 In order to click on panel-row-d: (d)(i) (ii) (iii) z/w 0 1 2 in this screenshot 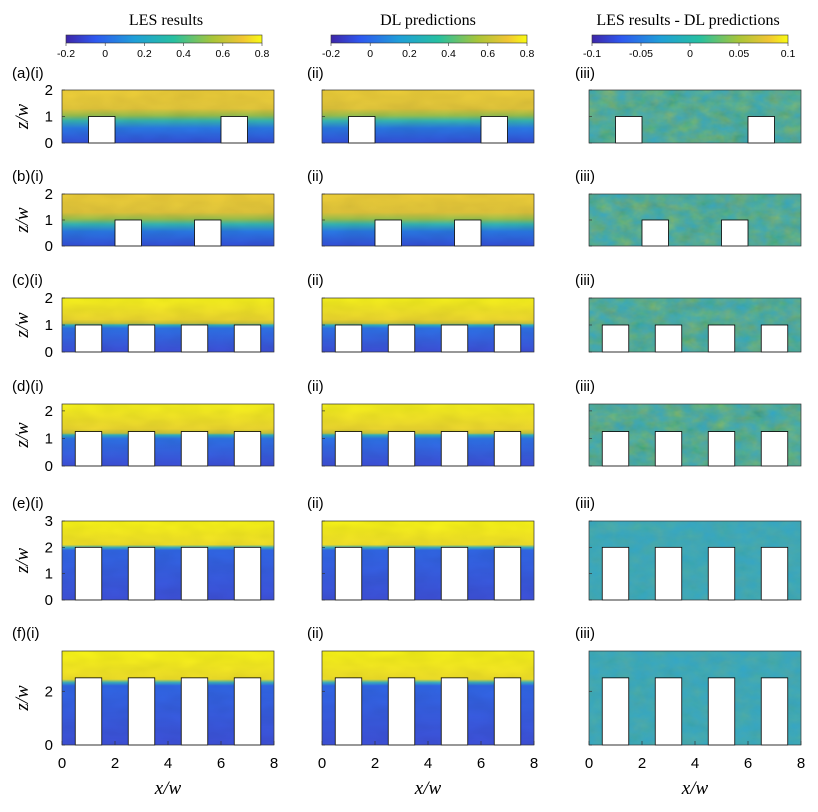, I will do `click(407, 426)`.